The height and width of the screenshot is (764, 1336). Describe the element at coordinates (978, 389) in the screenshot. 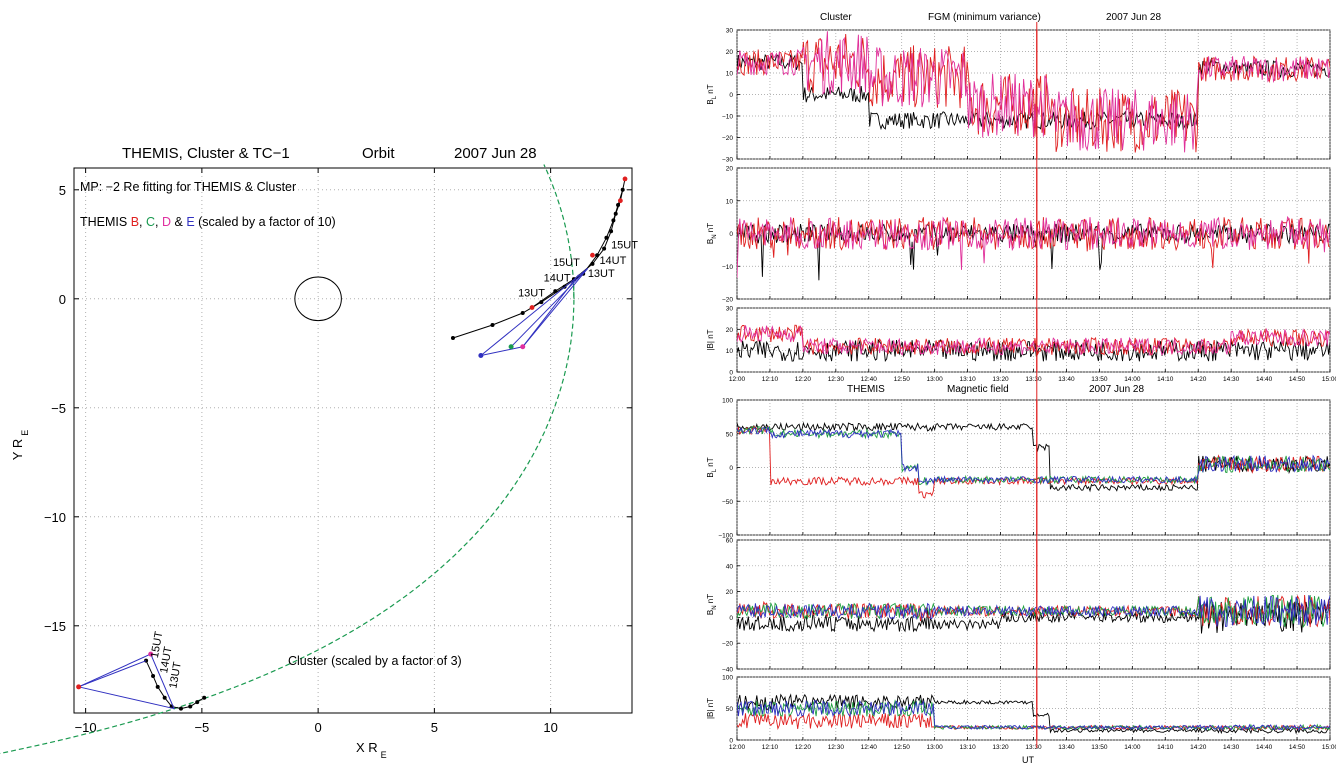

I see `themis-title-part-2: Magnetic field` at that location.